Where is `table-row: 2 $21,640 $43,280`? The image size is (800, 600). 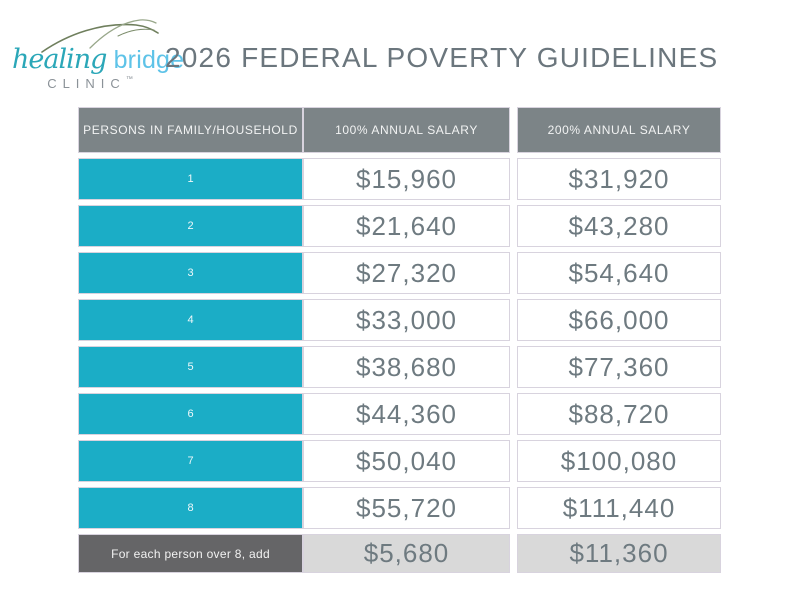 table-row: 2 $21,640 $43,280 is located at coordinates (399, 226).